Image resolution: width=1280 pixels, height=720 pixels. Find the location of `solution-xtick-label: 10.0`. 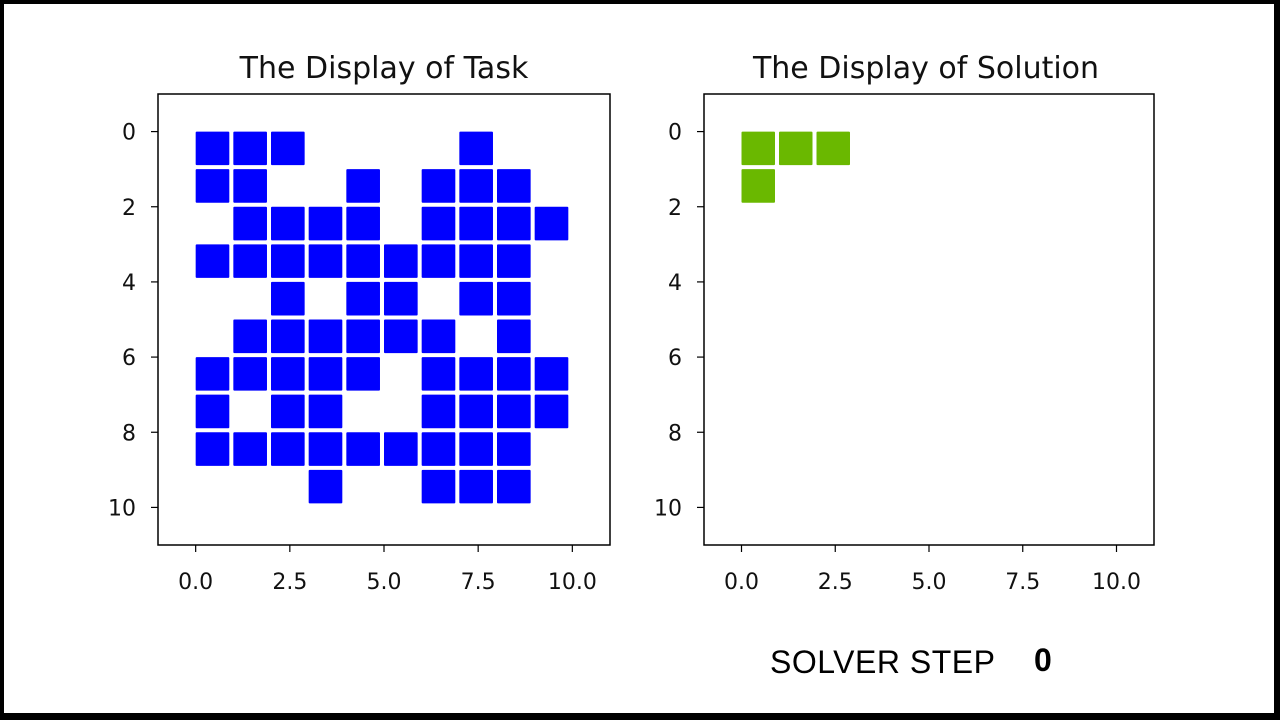

solution-xtick-label: 10.0 is located at coordinates (1116, 582).